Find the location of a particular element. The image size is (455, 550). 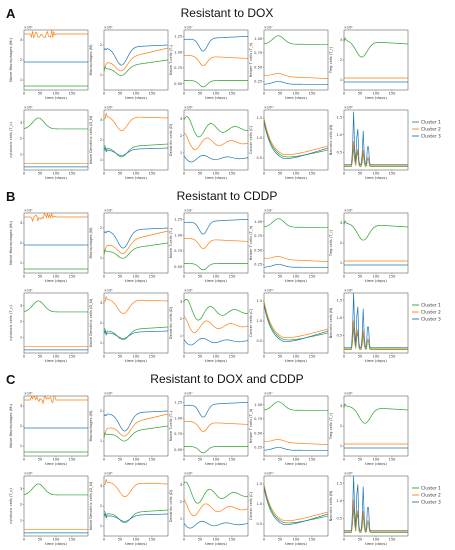

y-tick-label: 0.25 is located at coordinates (258, 448).